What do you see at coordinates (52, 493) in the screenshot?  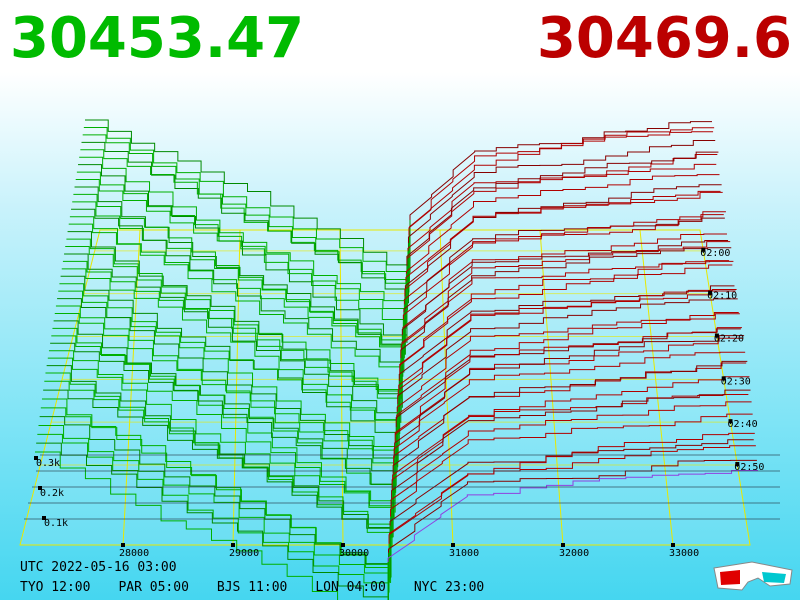 I see `depth-label: 0.2k` at bounding box center [52, 493].